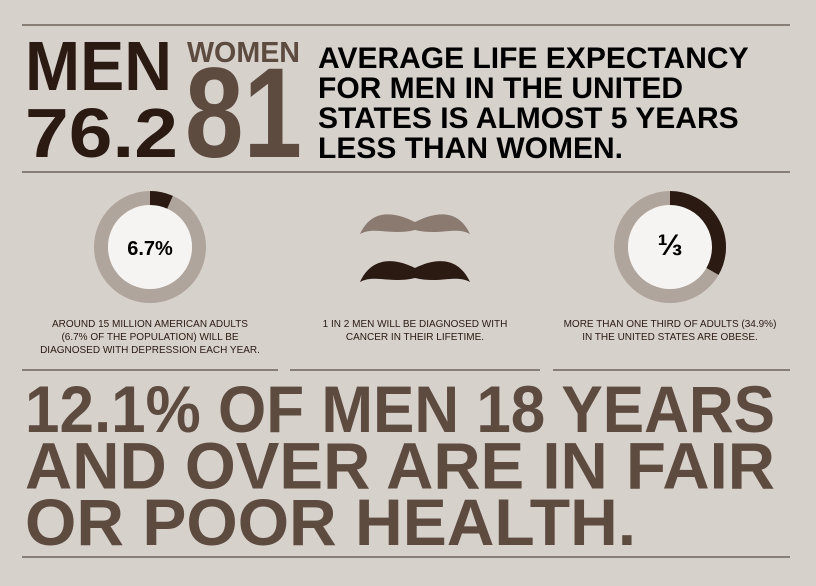 Image resolution: width=816 pixels, height=586 pixels. What do you see at coordinates (533, 58) in the screenshot?
I see `headline-line: AVERAGE LIFE EXPECTANCY` at bounding box center [533, 58].